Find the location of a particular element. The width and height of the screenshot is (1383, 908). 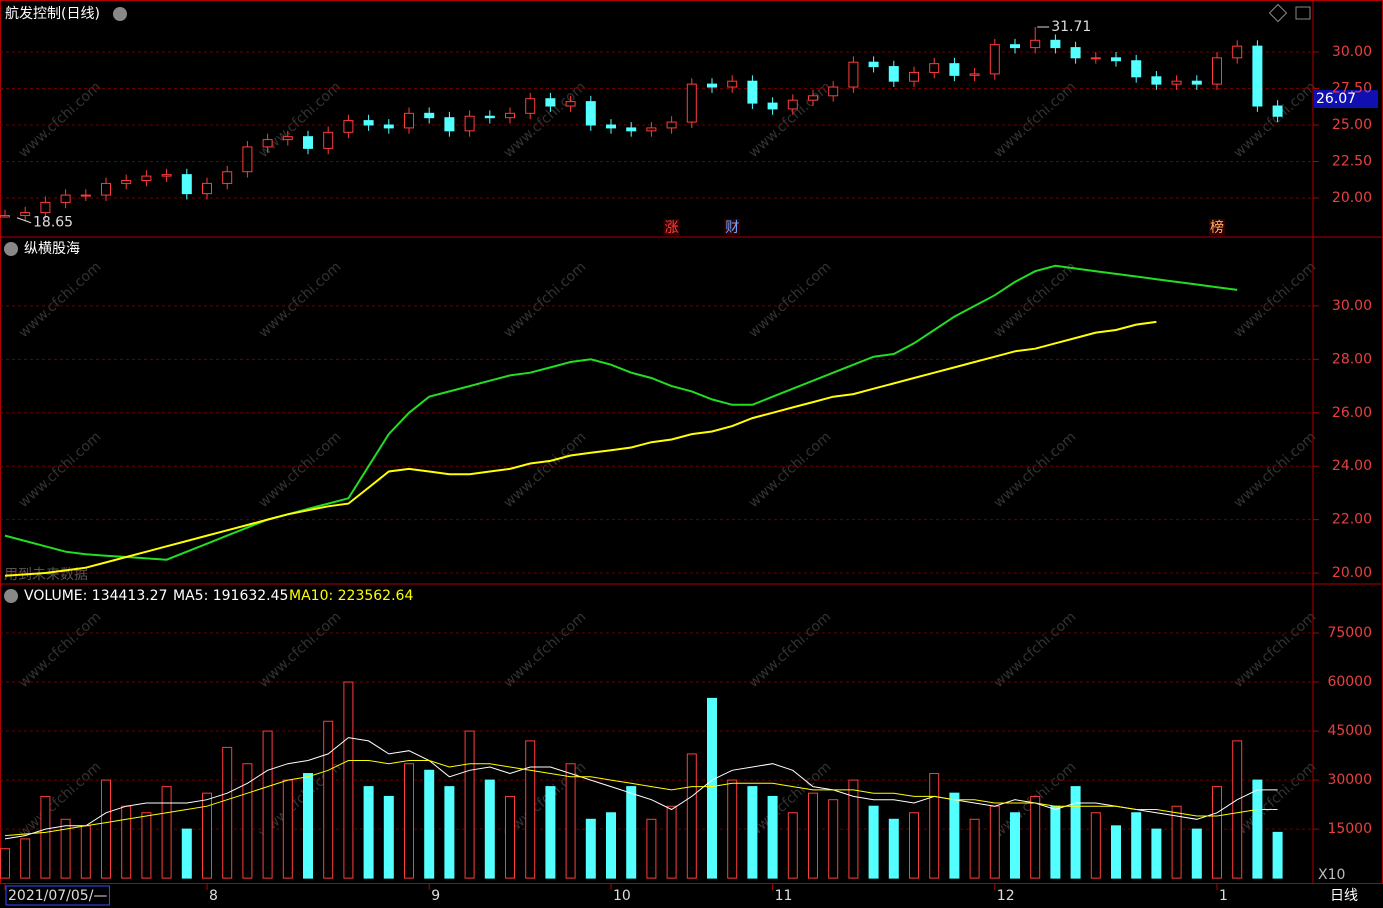

chart-title: 航发控制(日线) is located at coordinates (52, 14).